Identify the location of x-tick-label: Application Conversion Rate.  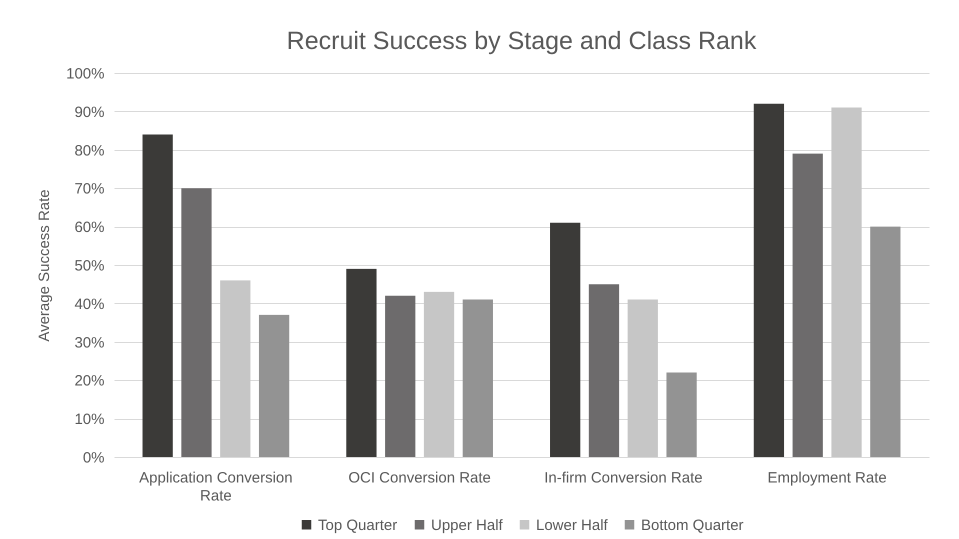
(216, 487).